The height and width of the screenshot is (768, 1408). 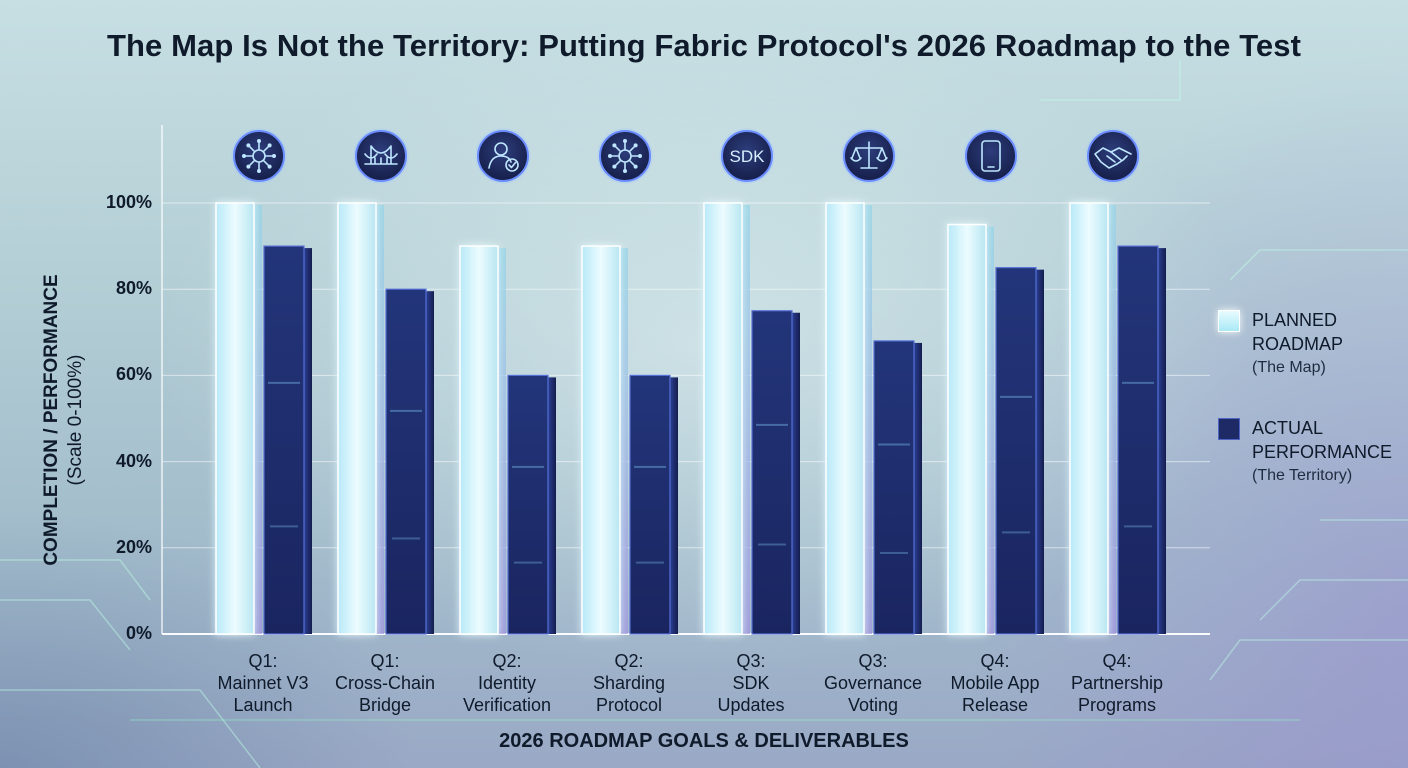 I want to click on y-tick-label: 80%, so click(x=133, y=288).